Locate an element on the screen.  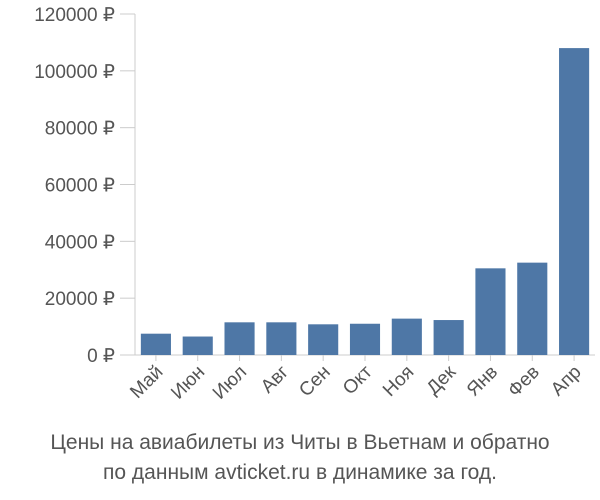
x-axis-ticks: Май Июн Июл Авг Сен Окт Ноя Дек Янв Фев Апр is located at coordinates (356, 379).